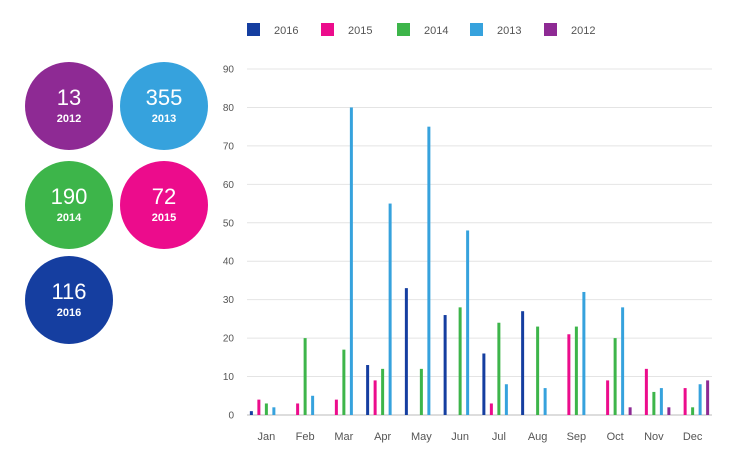 Image resolution: width=730 pixels, height=452 pixels. What do you see at coordinates (383, 391) in the screenshot?
I see `bar-2014-apr` at bounding box center [383, 391].